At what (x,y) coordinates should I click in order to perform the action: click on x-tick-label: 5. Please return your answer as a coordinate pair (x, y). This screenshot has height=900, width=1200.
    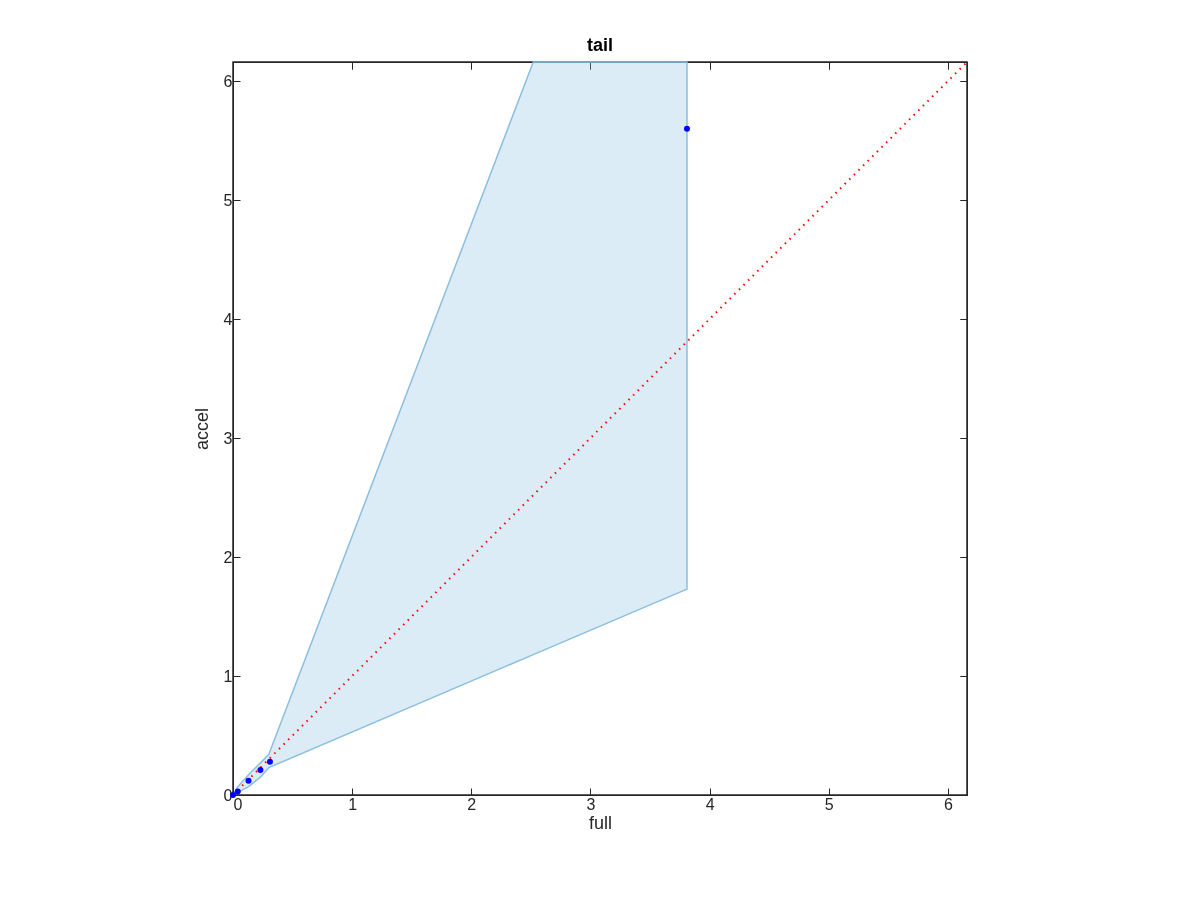
    Looking at the image, I should click on (829, 804).